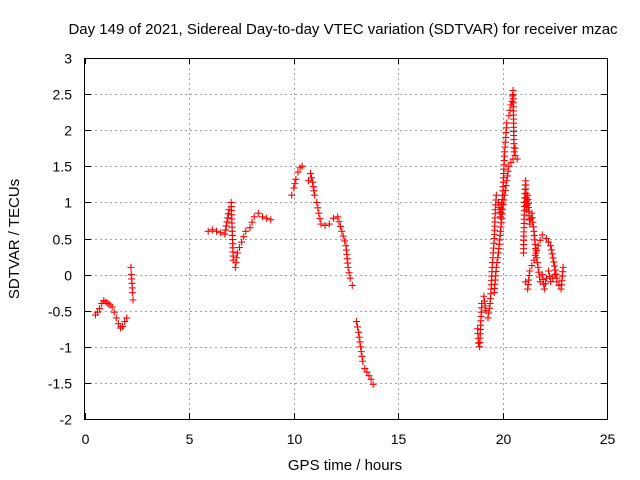  I want to click on y-tick-label: 1, so click(68, 203).